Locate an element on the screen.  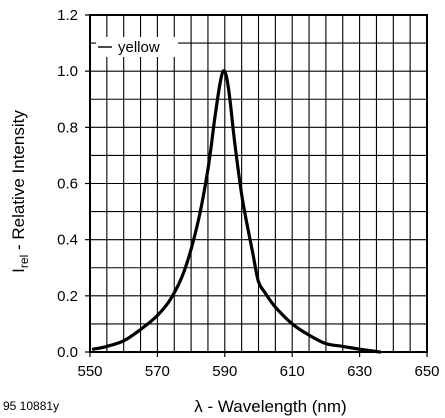
y-tick-labels: 0.0 0.2 0.4 0.6 0.8 1.0 1.2 is located at coordinates (73, 184).